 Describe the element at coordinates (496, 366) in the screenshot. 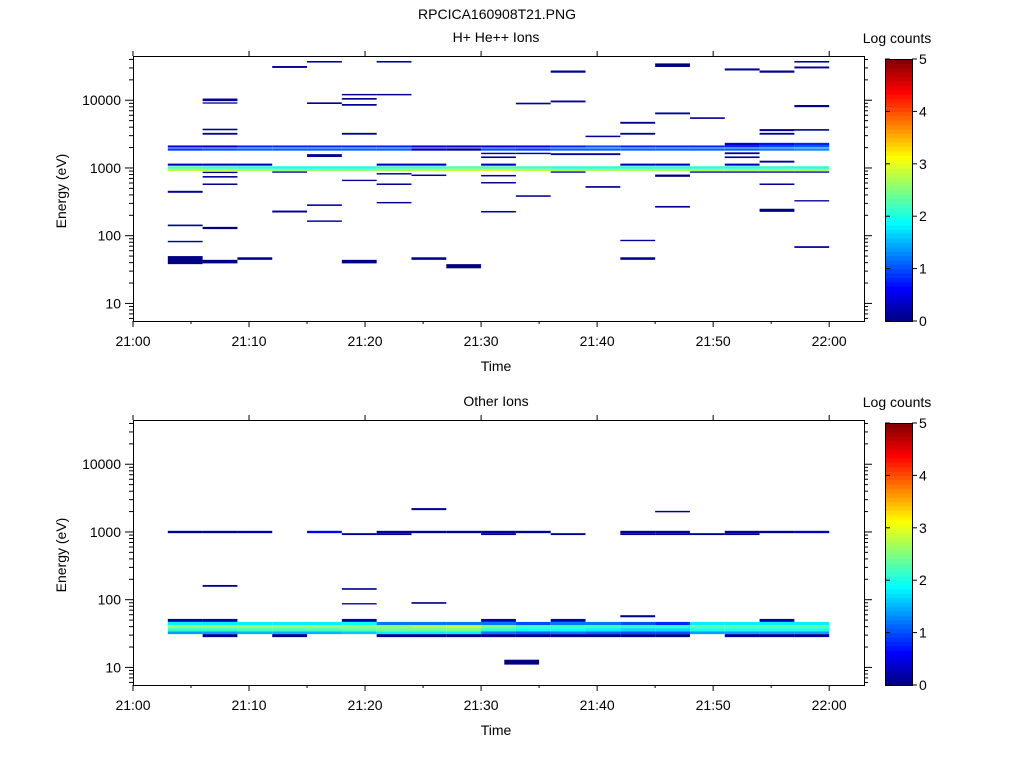

I see `x-axis-label: Time` at that location.